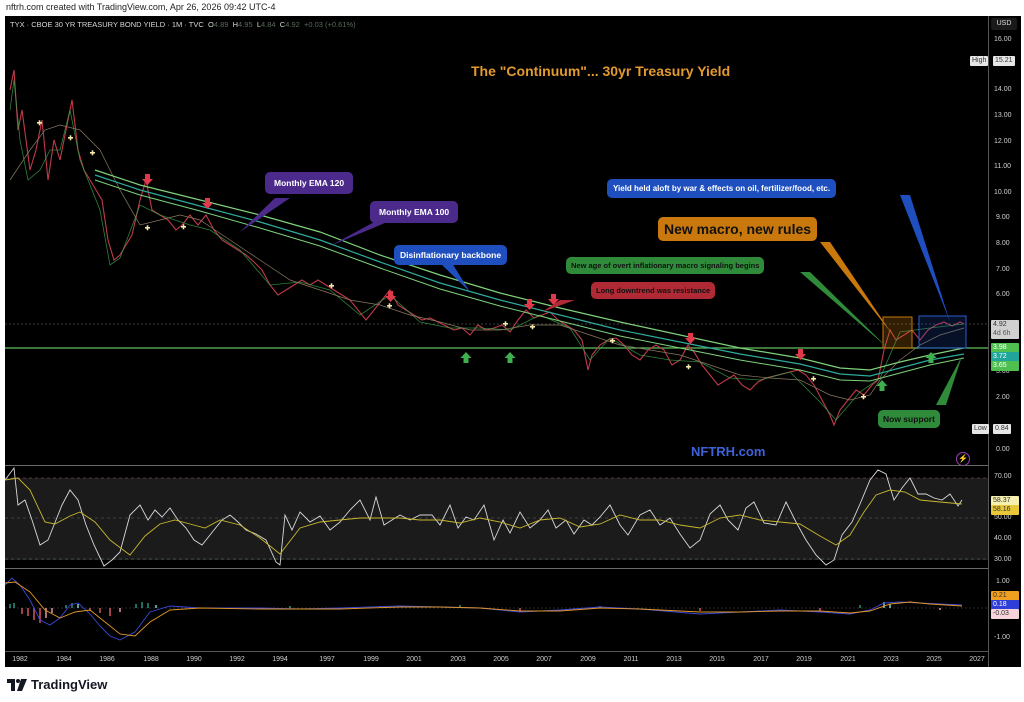  What do you see at coordinates (1003, 581) in the screenshot?
I see `macd-tick-1: 1.00` at bounding box center [1003, 581].